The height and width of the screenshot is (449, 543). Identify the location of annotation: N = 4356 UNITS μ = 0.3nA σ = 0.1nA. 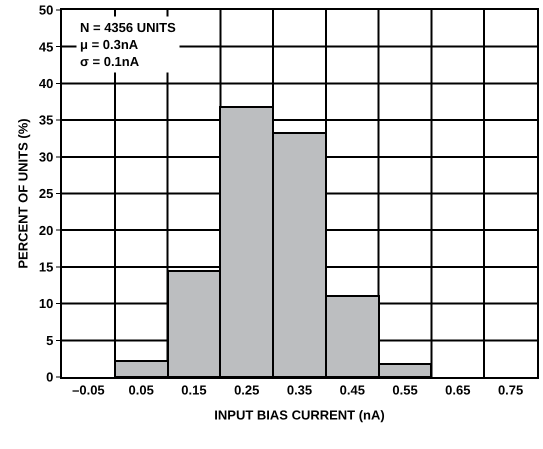
(128, 44).